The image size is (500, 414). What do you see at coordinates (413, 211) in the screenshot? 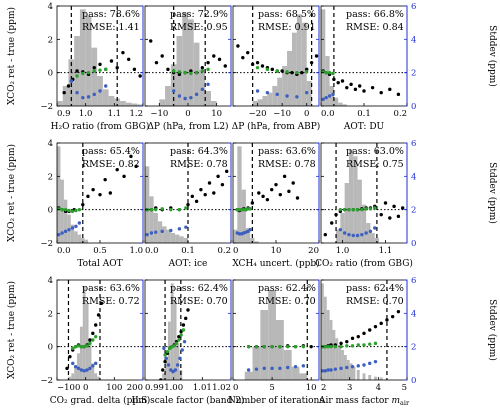
I see `right-tick-label: 2` at bounding box center [413, 211].